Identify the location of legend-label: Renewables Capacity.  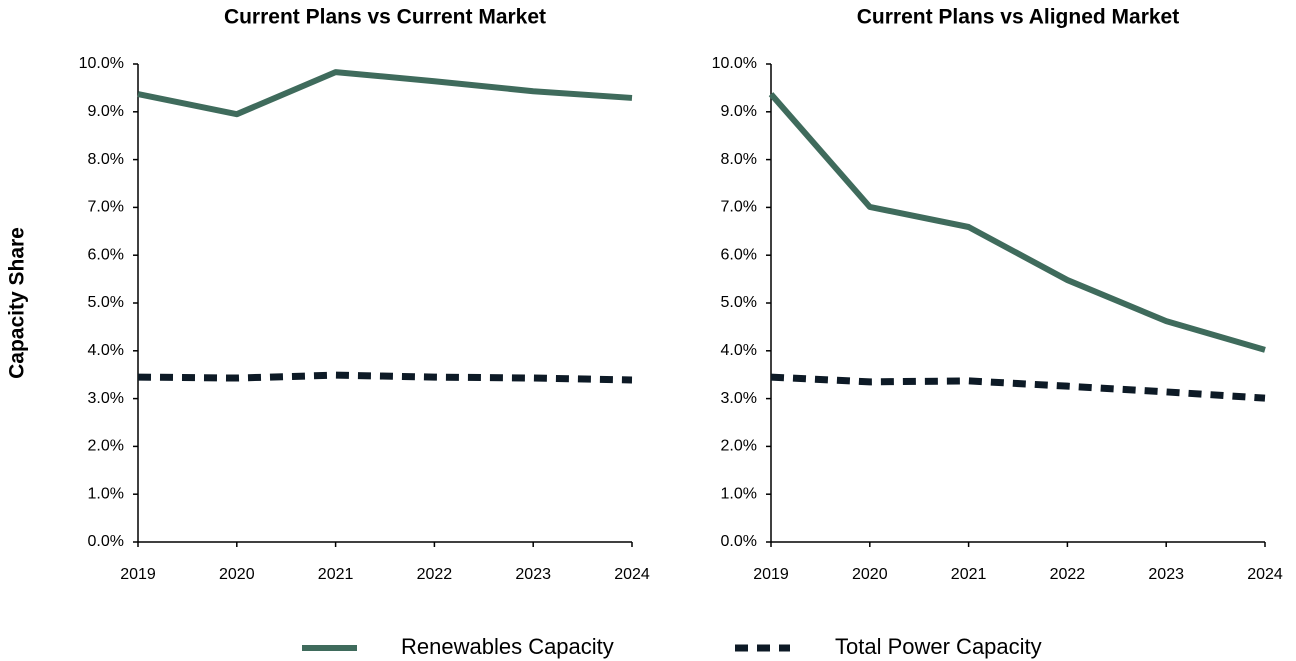
(507, 646).